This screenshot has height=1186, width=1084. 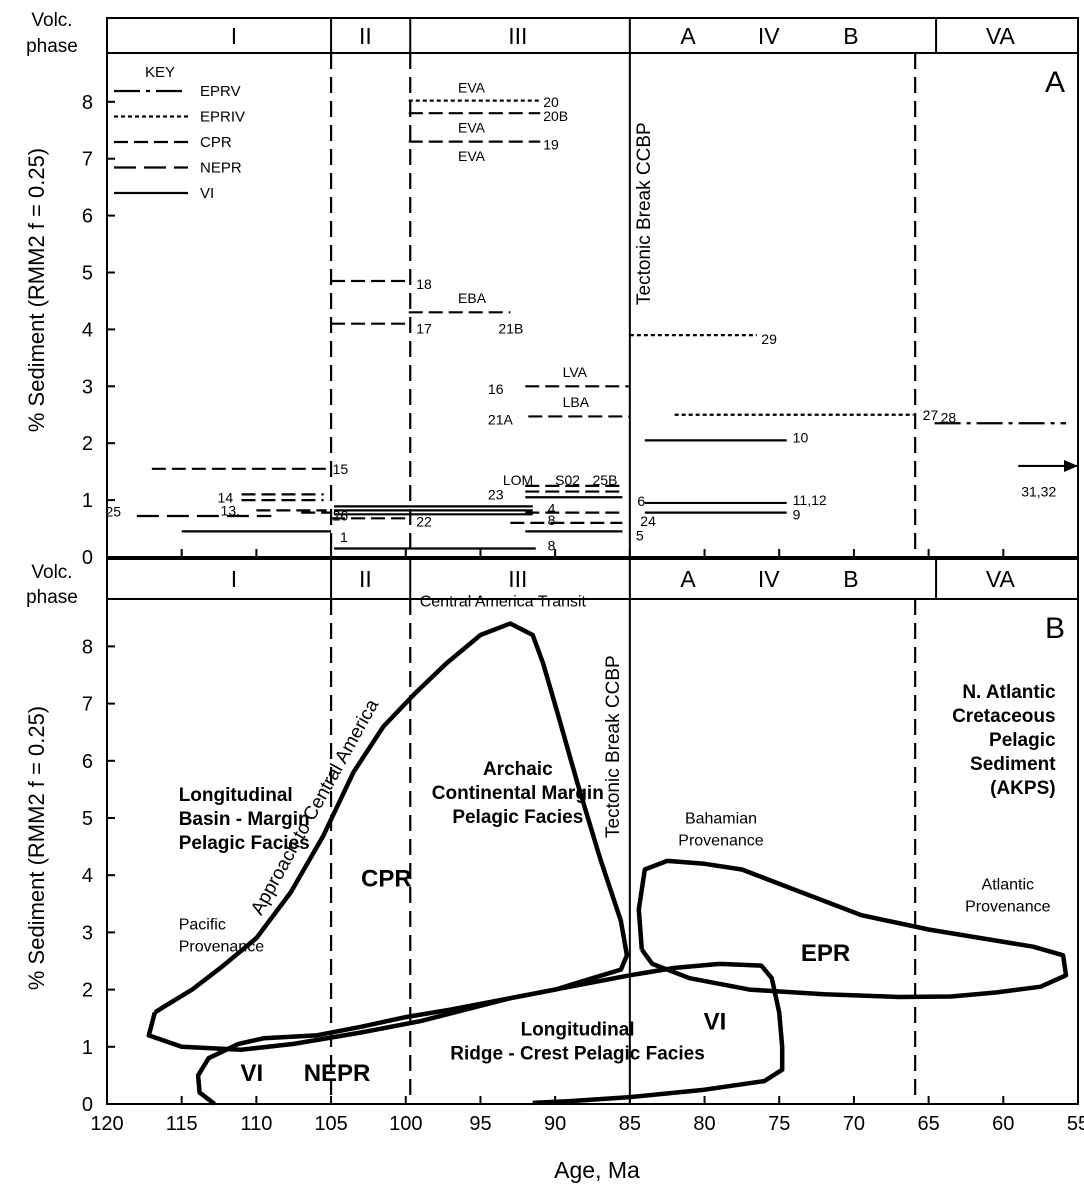 What do you see at coordinates (244, 819) in the screenshot?
I see `annotation-line: Basin - Margin` at bounding box center [244, 819].